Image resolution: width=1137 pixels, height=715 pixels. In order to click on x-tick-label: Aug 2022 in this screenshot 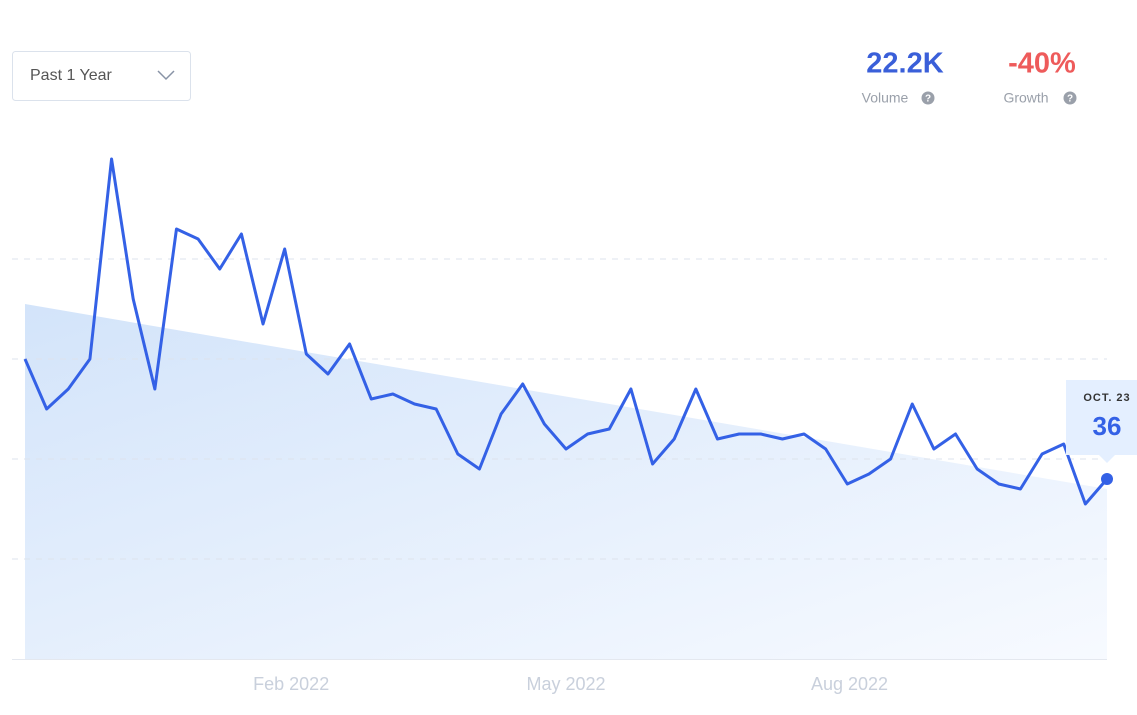, I will do `click(849, 684)`.